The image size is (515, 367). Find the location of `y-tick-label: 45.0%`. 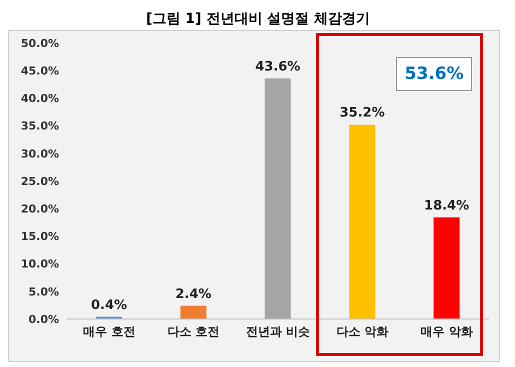

y-tick-label: 45.0% is located at coordinates (39, 71).